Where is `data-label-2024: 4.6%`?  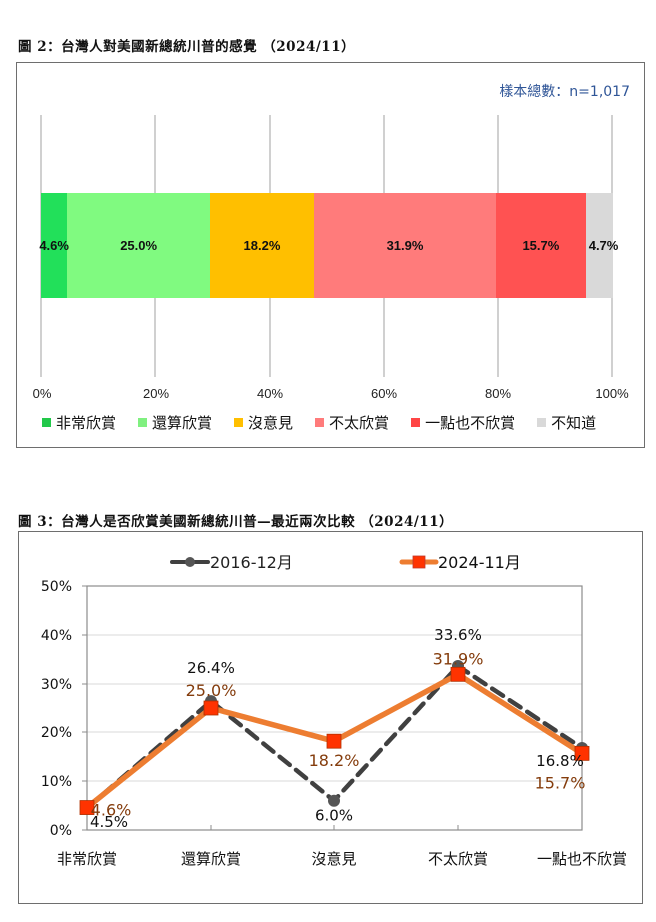
data-label-2024: 4.6% is located at coordinates (111, 810).